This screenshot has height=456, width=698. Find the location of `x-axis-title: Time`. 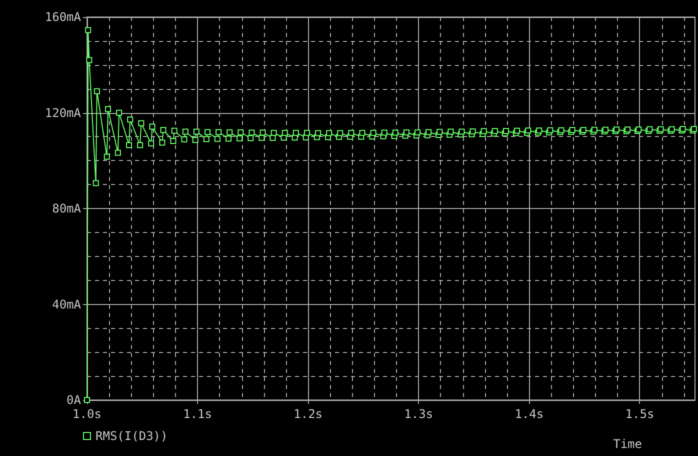

x-axis-title: Time is located at coordinates (627, 444).